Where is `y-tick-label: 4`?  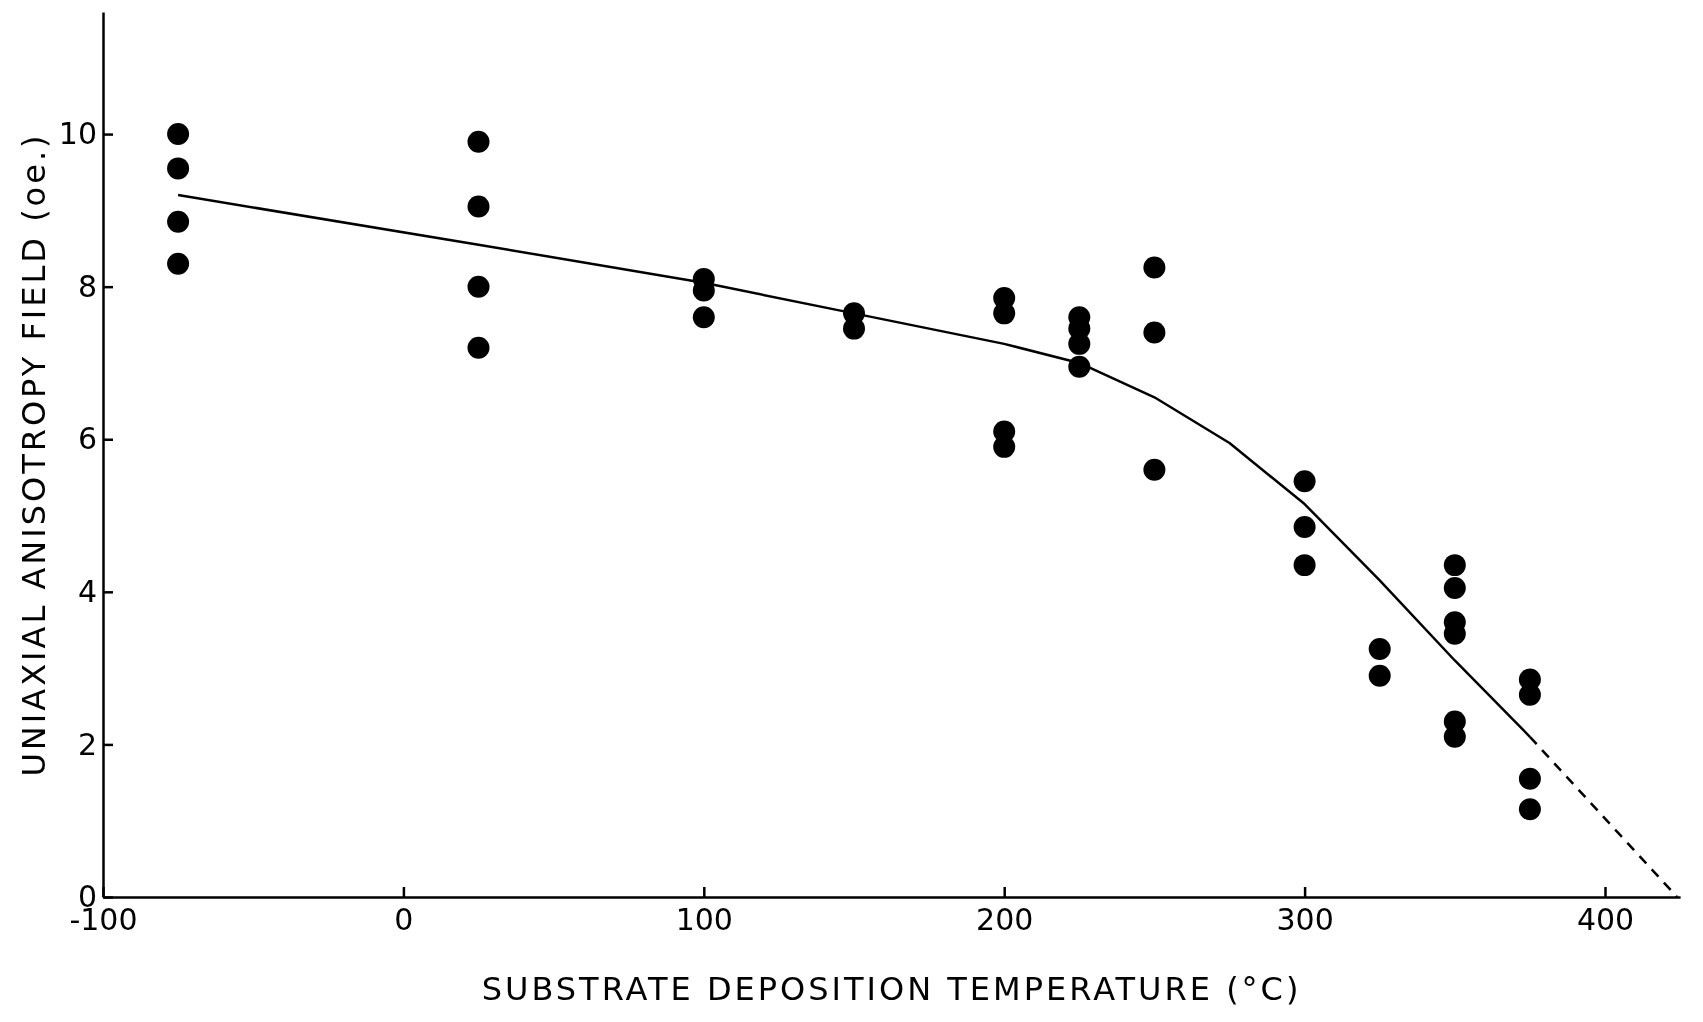 y-tick-label: 4 is located at coordinates (87, 591).